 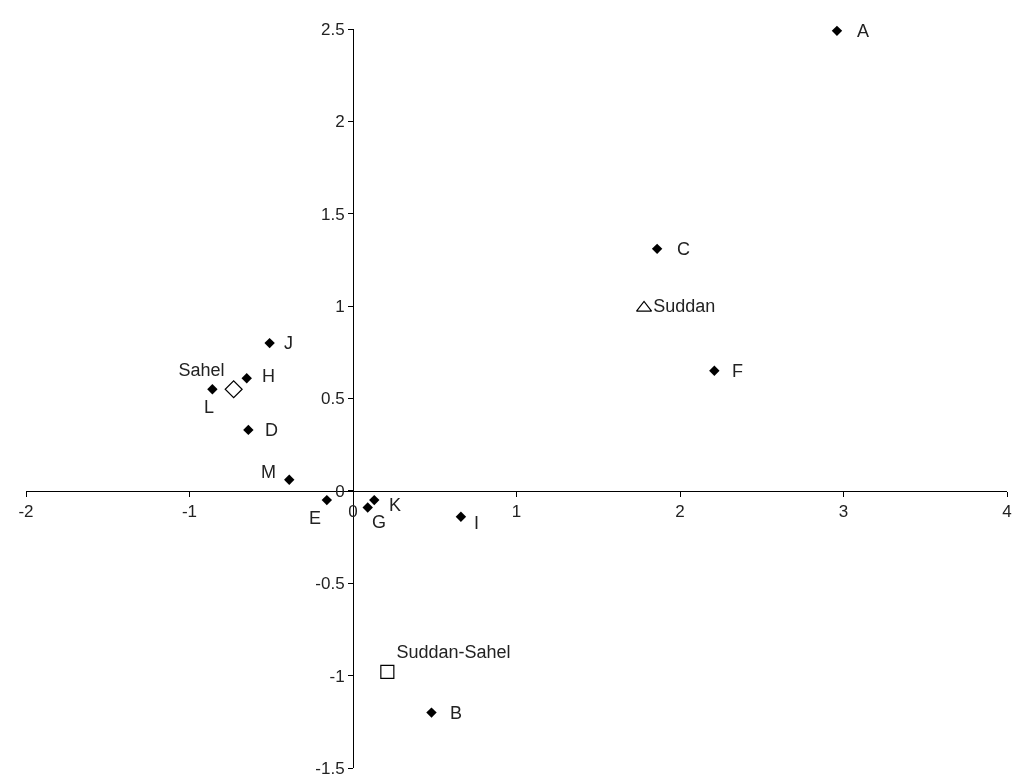 What do you see at coordinates (332, 29) in the screenshot?
I see `y-tick-label: 2.5` at bounding box center [332, 29].